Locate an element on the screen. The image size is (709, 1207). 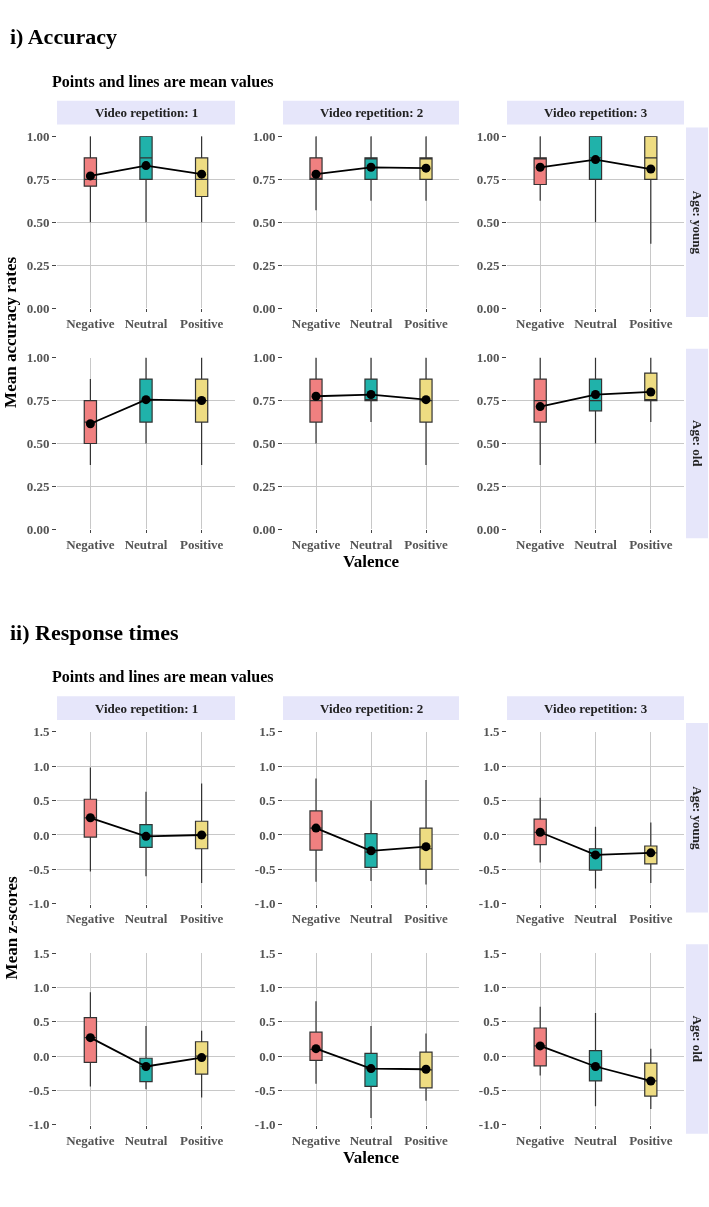
y-axis-title: Mean z-scores is located at coordinates (11, 927).